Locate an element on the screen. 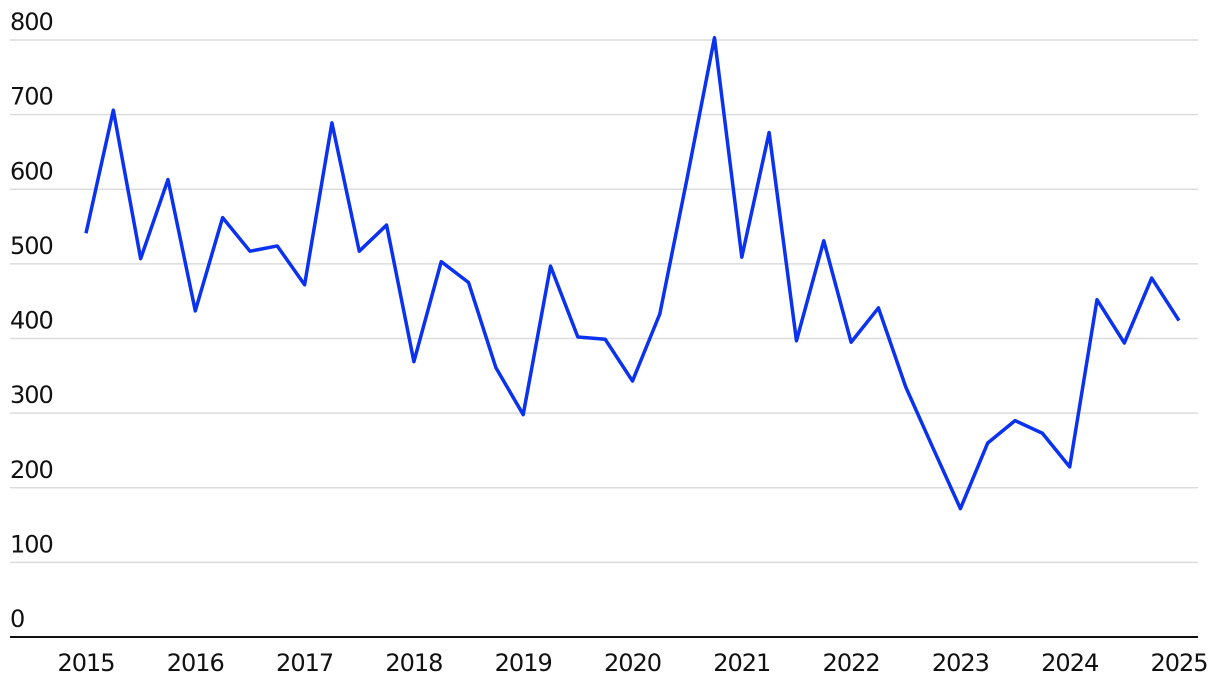 This screenshot has height=690, width=1220. x-tick-label: 2023 is located at coordinates (960, 663).